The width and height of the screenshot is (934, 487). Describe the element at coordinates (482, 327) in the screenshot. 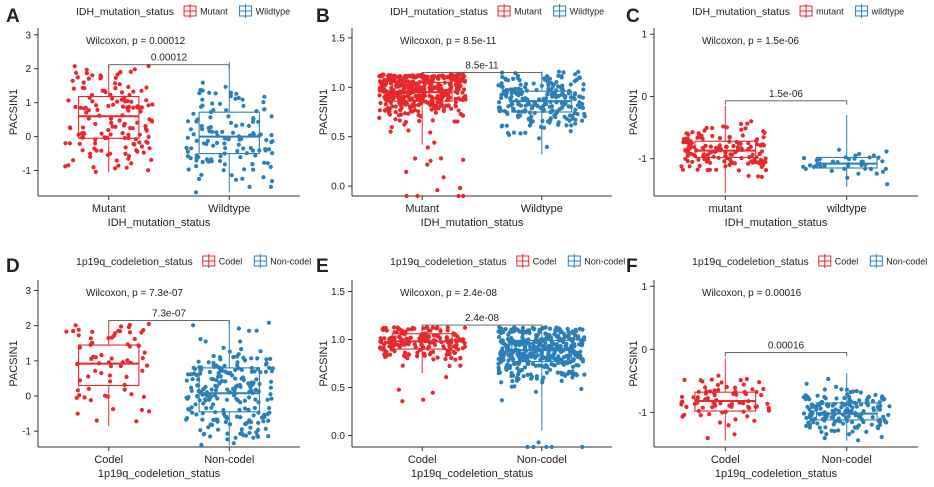

I see `significance-bracket` at that location.